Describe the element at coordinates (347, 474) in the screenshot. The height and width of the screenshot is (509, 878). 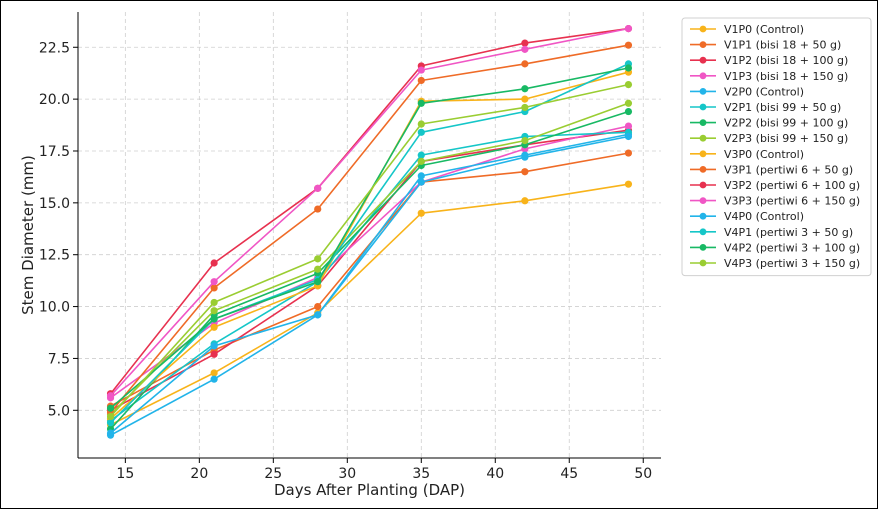
I see `x-tick-label: 30` at that location.